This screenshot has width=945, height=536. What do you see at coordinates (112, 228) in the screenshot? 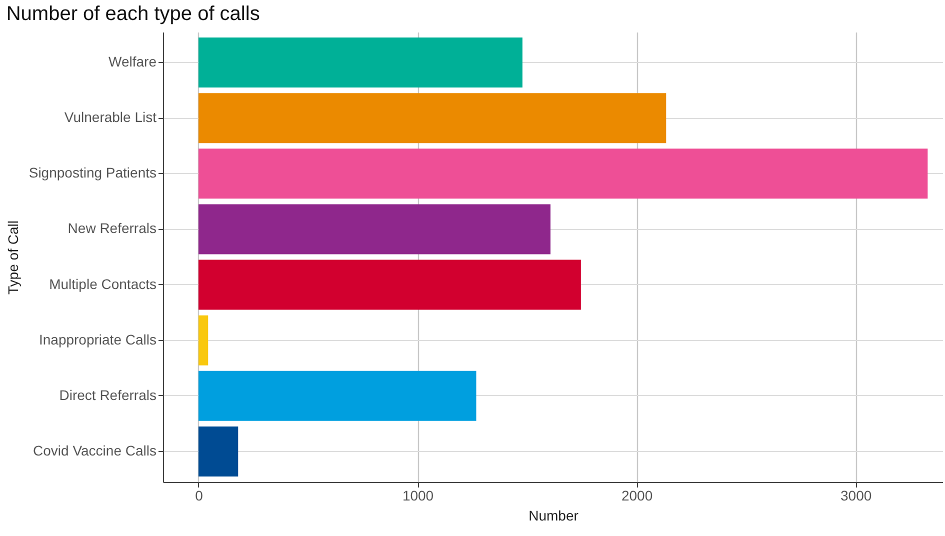
I see `y-tick-label: New Referrals` at bounding box center [112, 228].